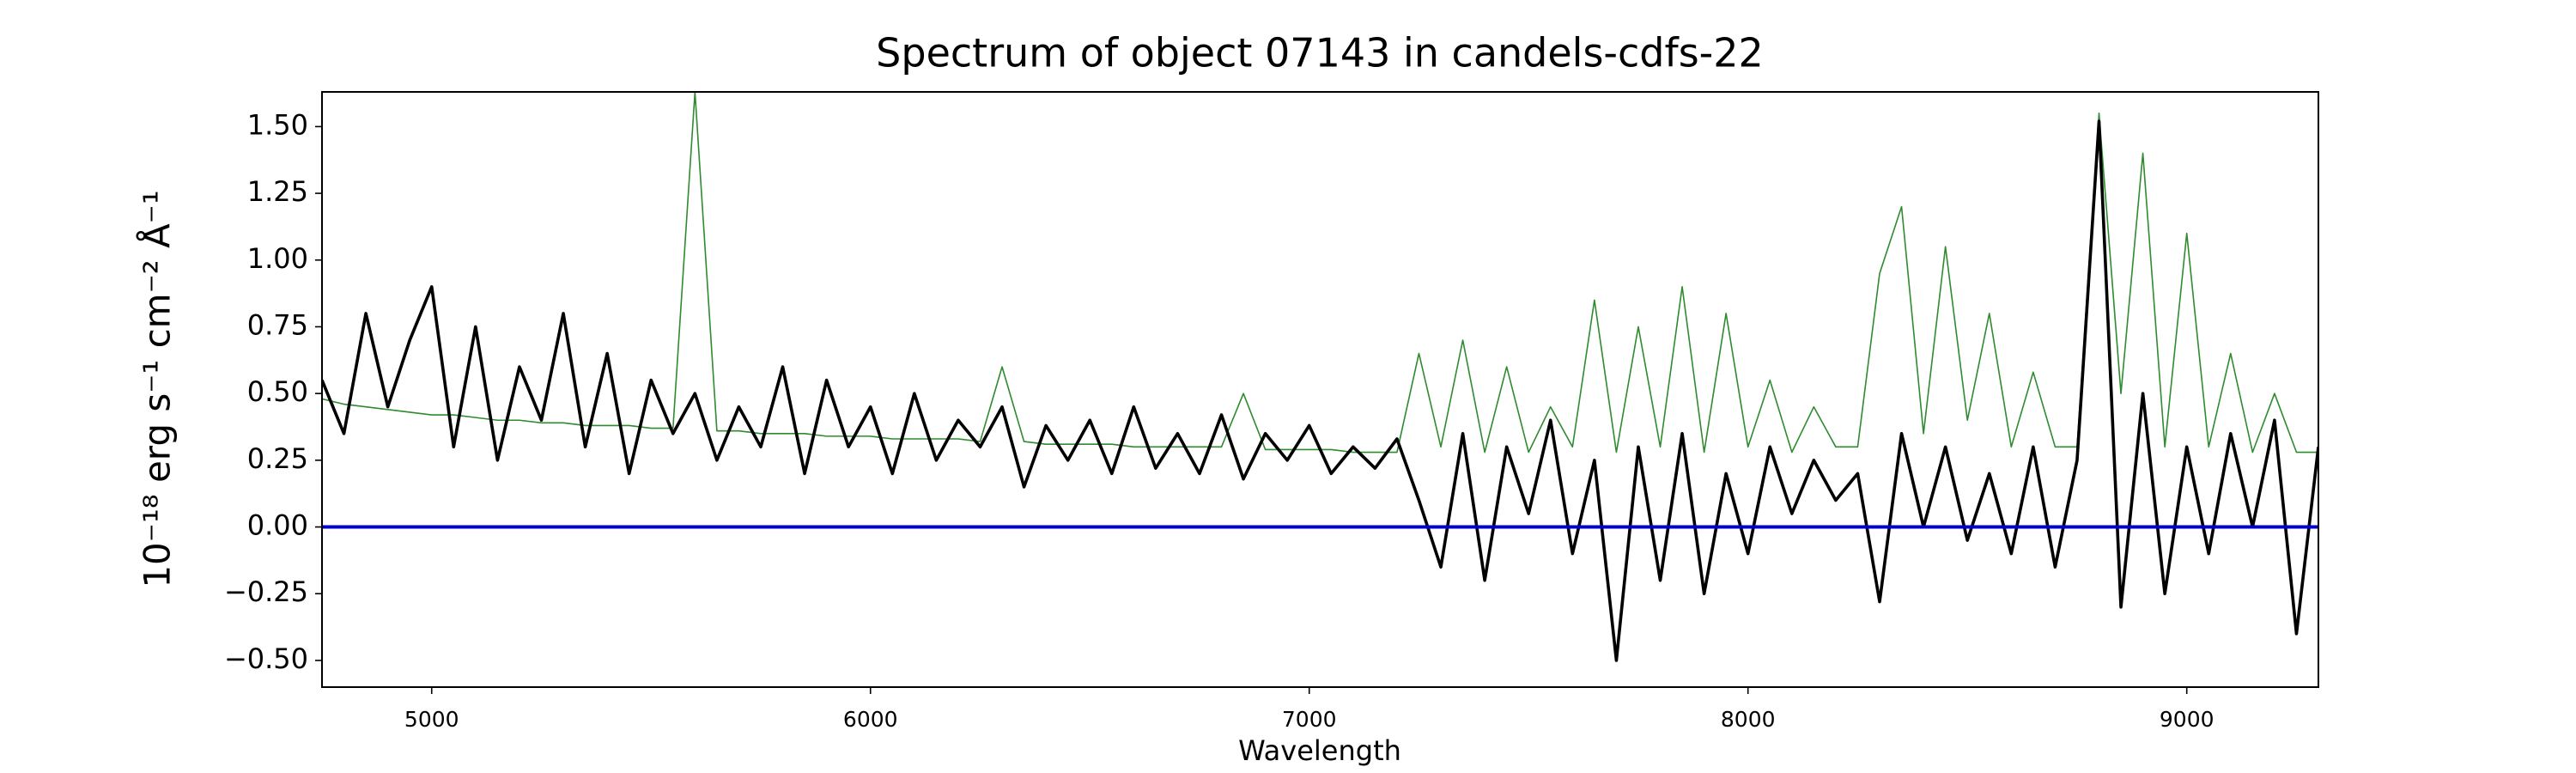  I want to click on x-tick-label: 8000, so click(1748, 719).